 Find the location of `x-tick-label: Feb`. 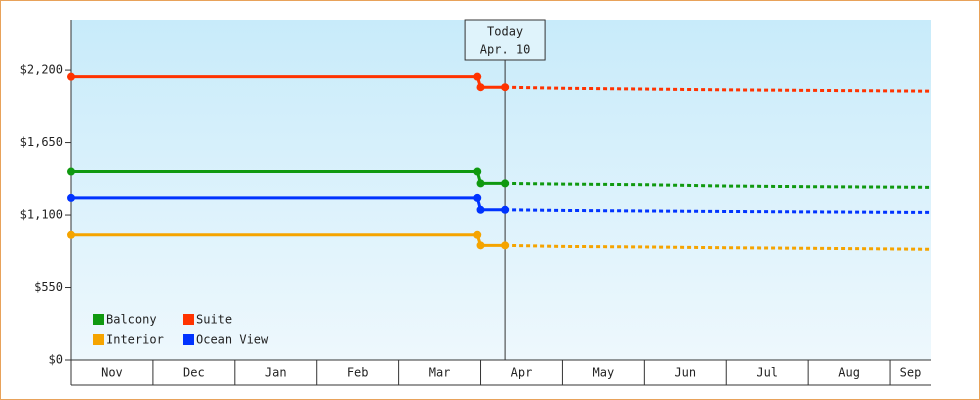

x-tick-label: Feb is located at coordinates (358, 373).